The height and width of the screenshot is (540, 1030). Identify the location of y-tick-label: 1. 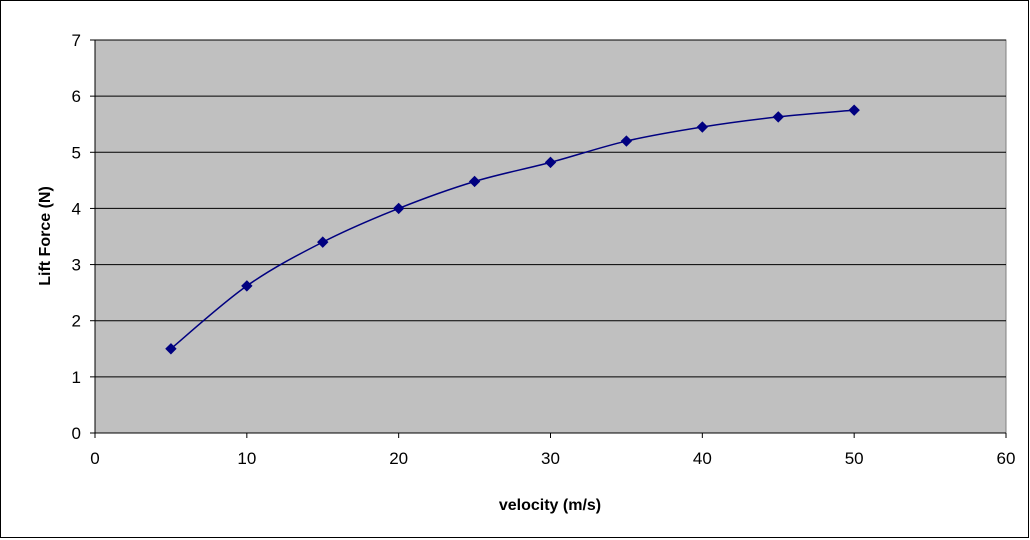
(76, 377).